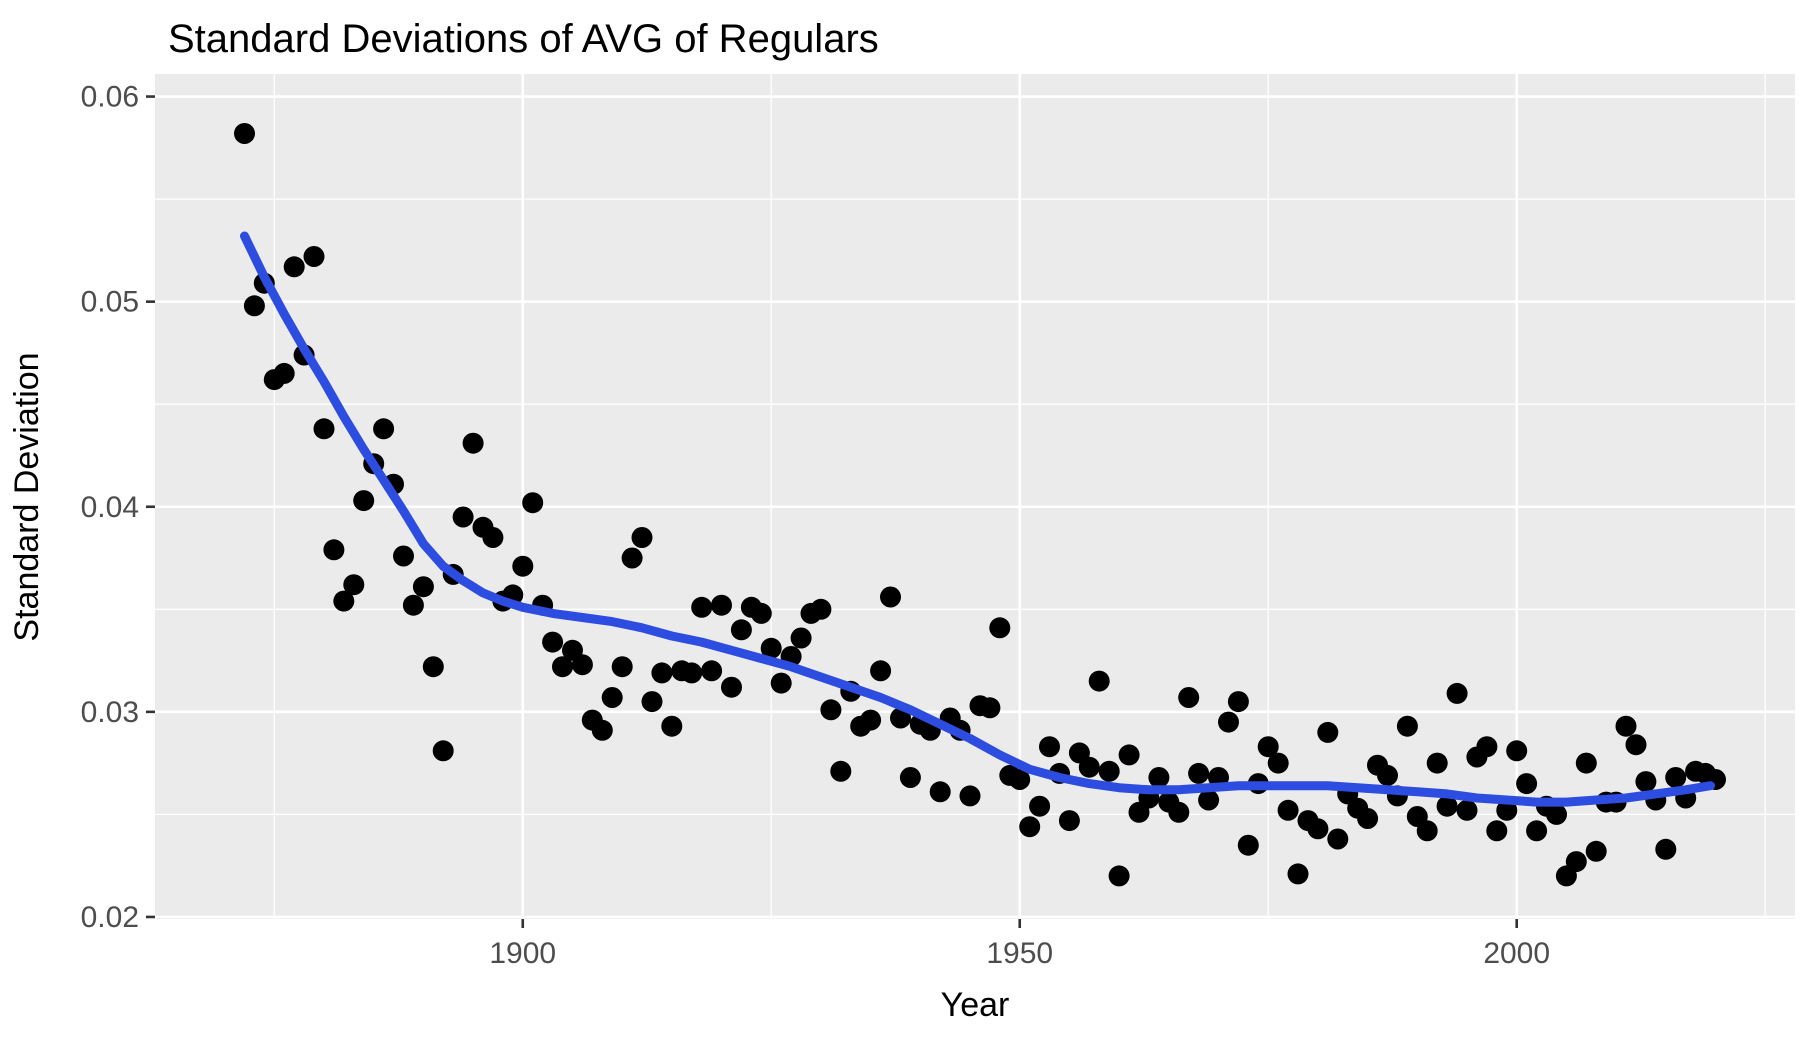 Image resolution: width=1800 pixels, height=1055 pixels. Describe the element at coordinates (1516, 953) in the screenshot. I see `x-tick-label: 2000` at that location.